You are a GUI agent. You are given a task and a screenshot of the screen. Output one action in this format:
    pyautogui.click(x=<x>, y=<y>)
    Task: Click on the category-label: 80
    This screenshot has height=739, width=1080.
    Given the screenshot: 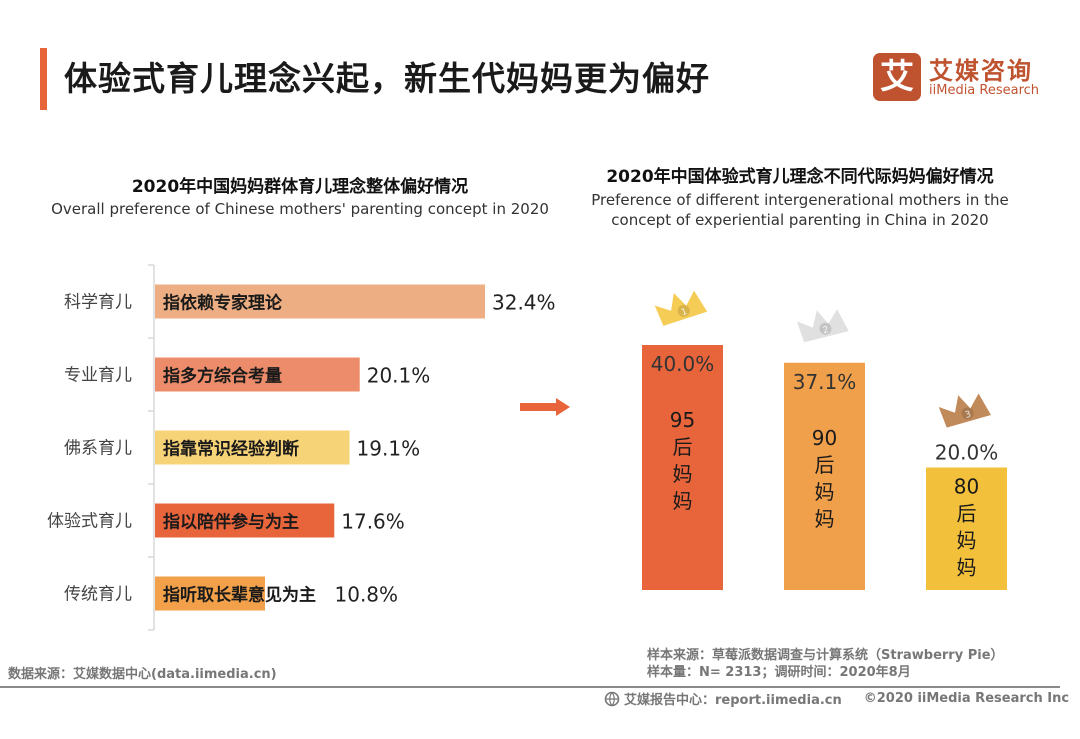 What is the action you would take?
    pyautogui.click(x=966, y=487)
    